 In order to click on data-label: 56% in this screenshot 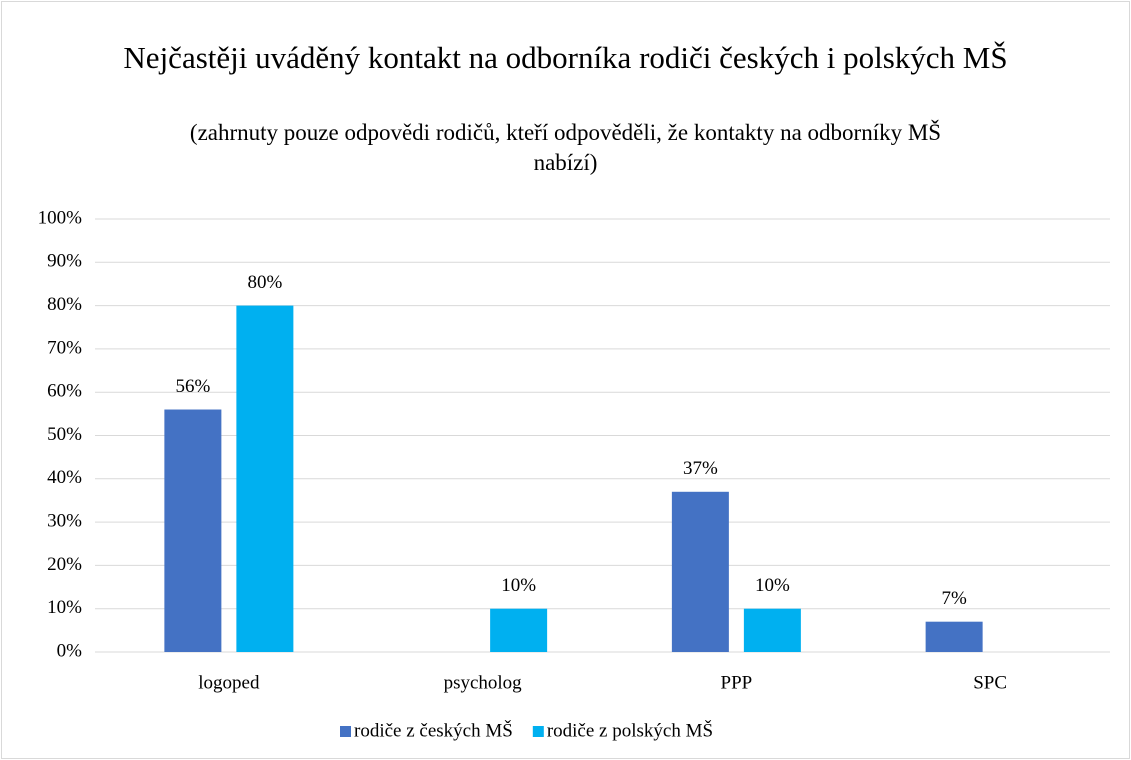, I will do `click(192, 386)`.